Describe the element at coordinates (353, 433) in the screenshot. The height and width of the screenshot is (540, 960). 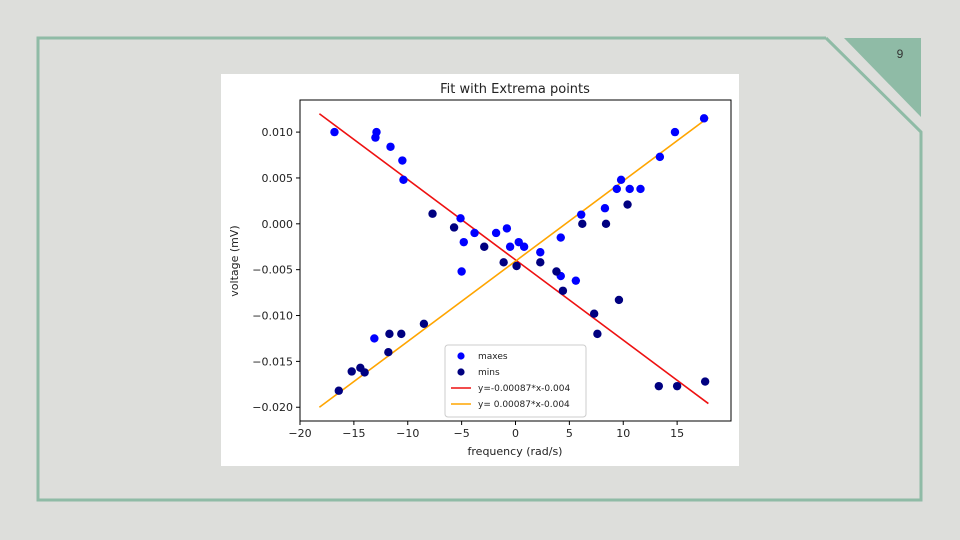
I see `x-tick-label: −15` at that location.